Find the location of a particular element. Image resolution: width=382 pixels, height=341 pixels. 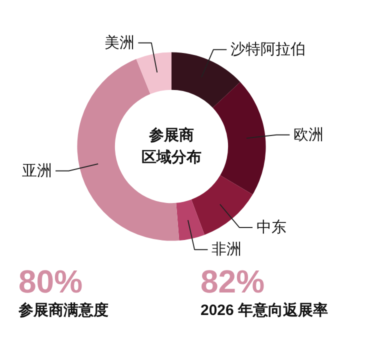

slice-label: 欧洲 is located at coordinates (308, 135).